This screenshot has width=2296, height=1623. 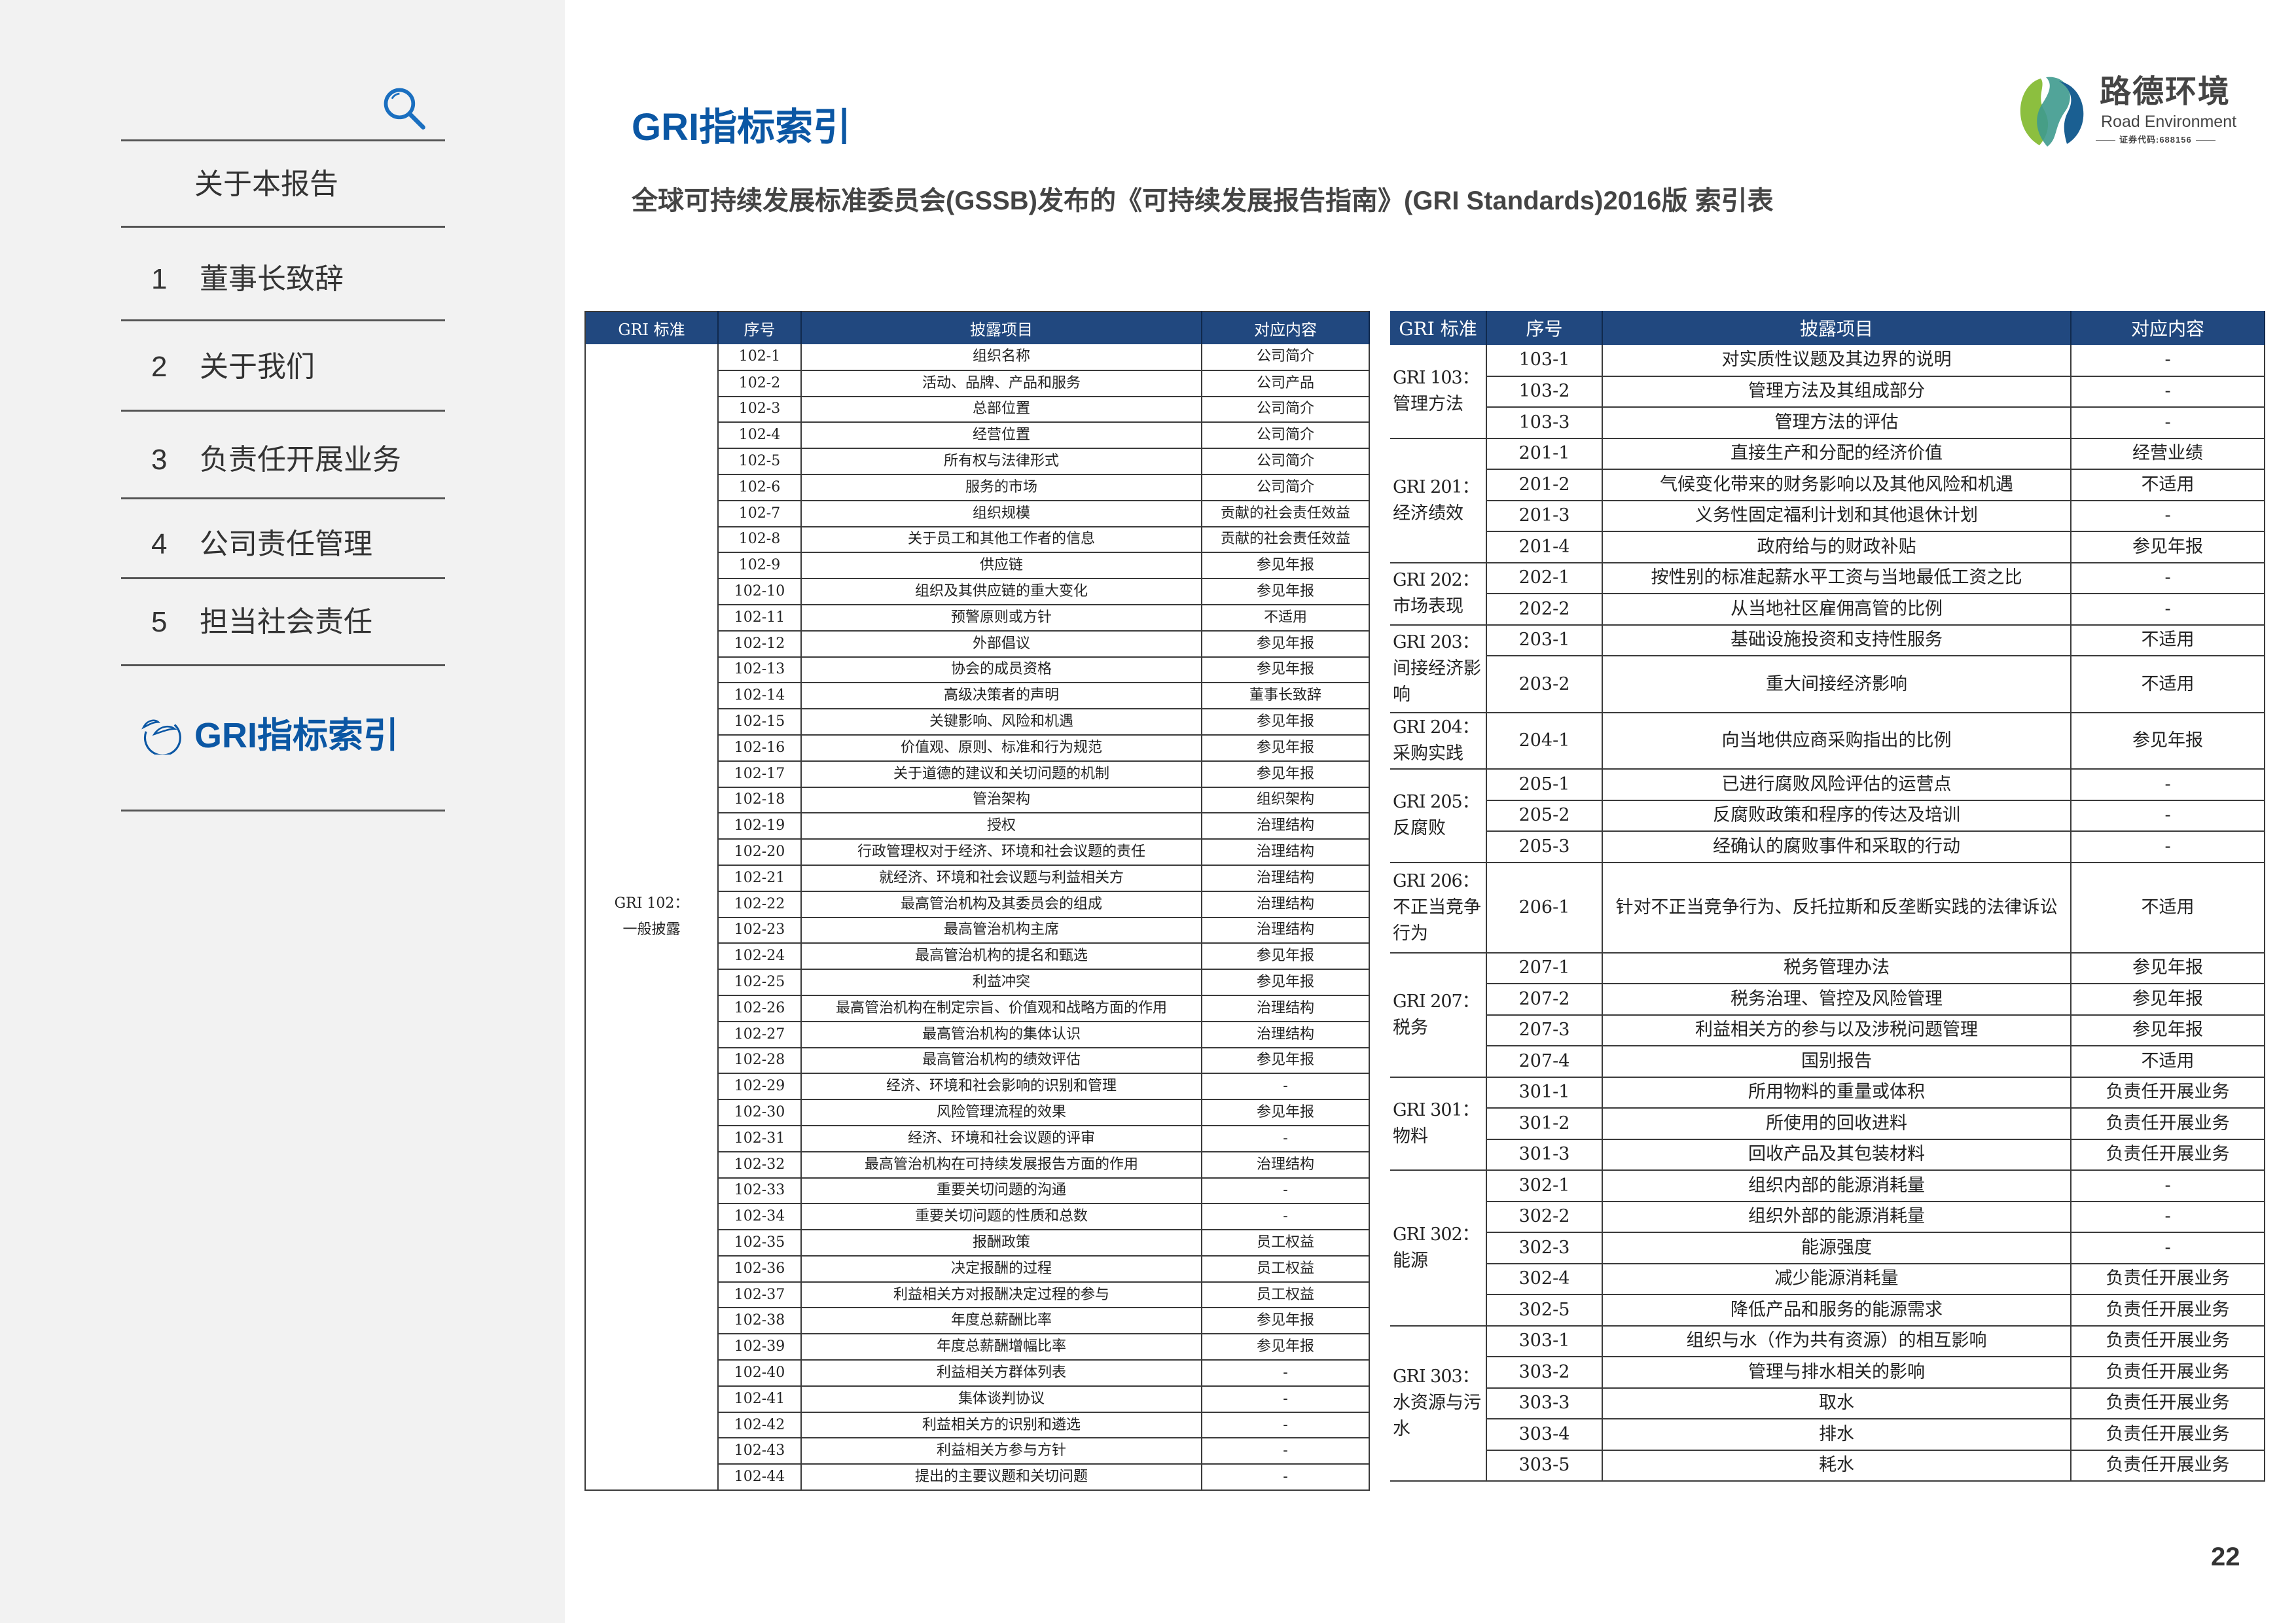 What do you see at coordinates (283, 185) in the screenshot?
I see `sidebar-item-about-report: 关于本报告` at bounding box center [283, 185].